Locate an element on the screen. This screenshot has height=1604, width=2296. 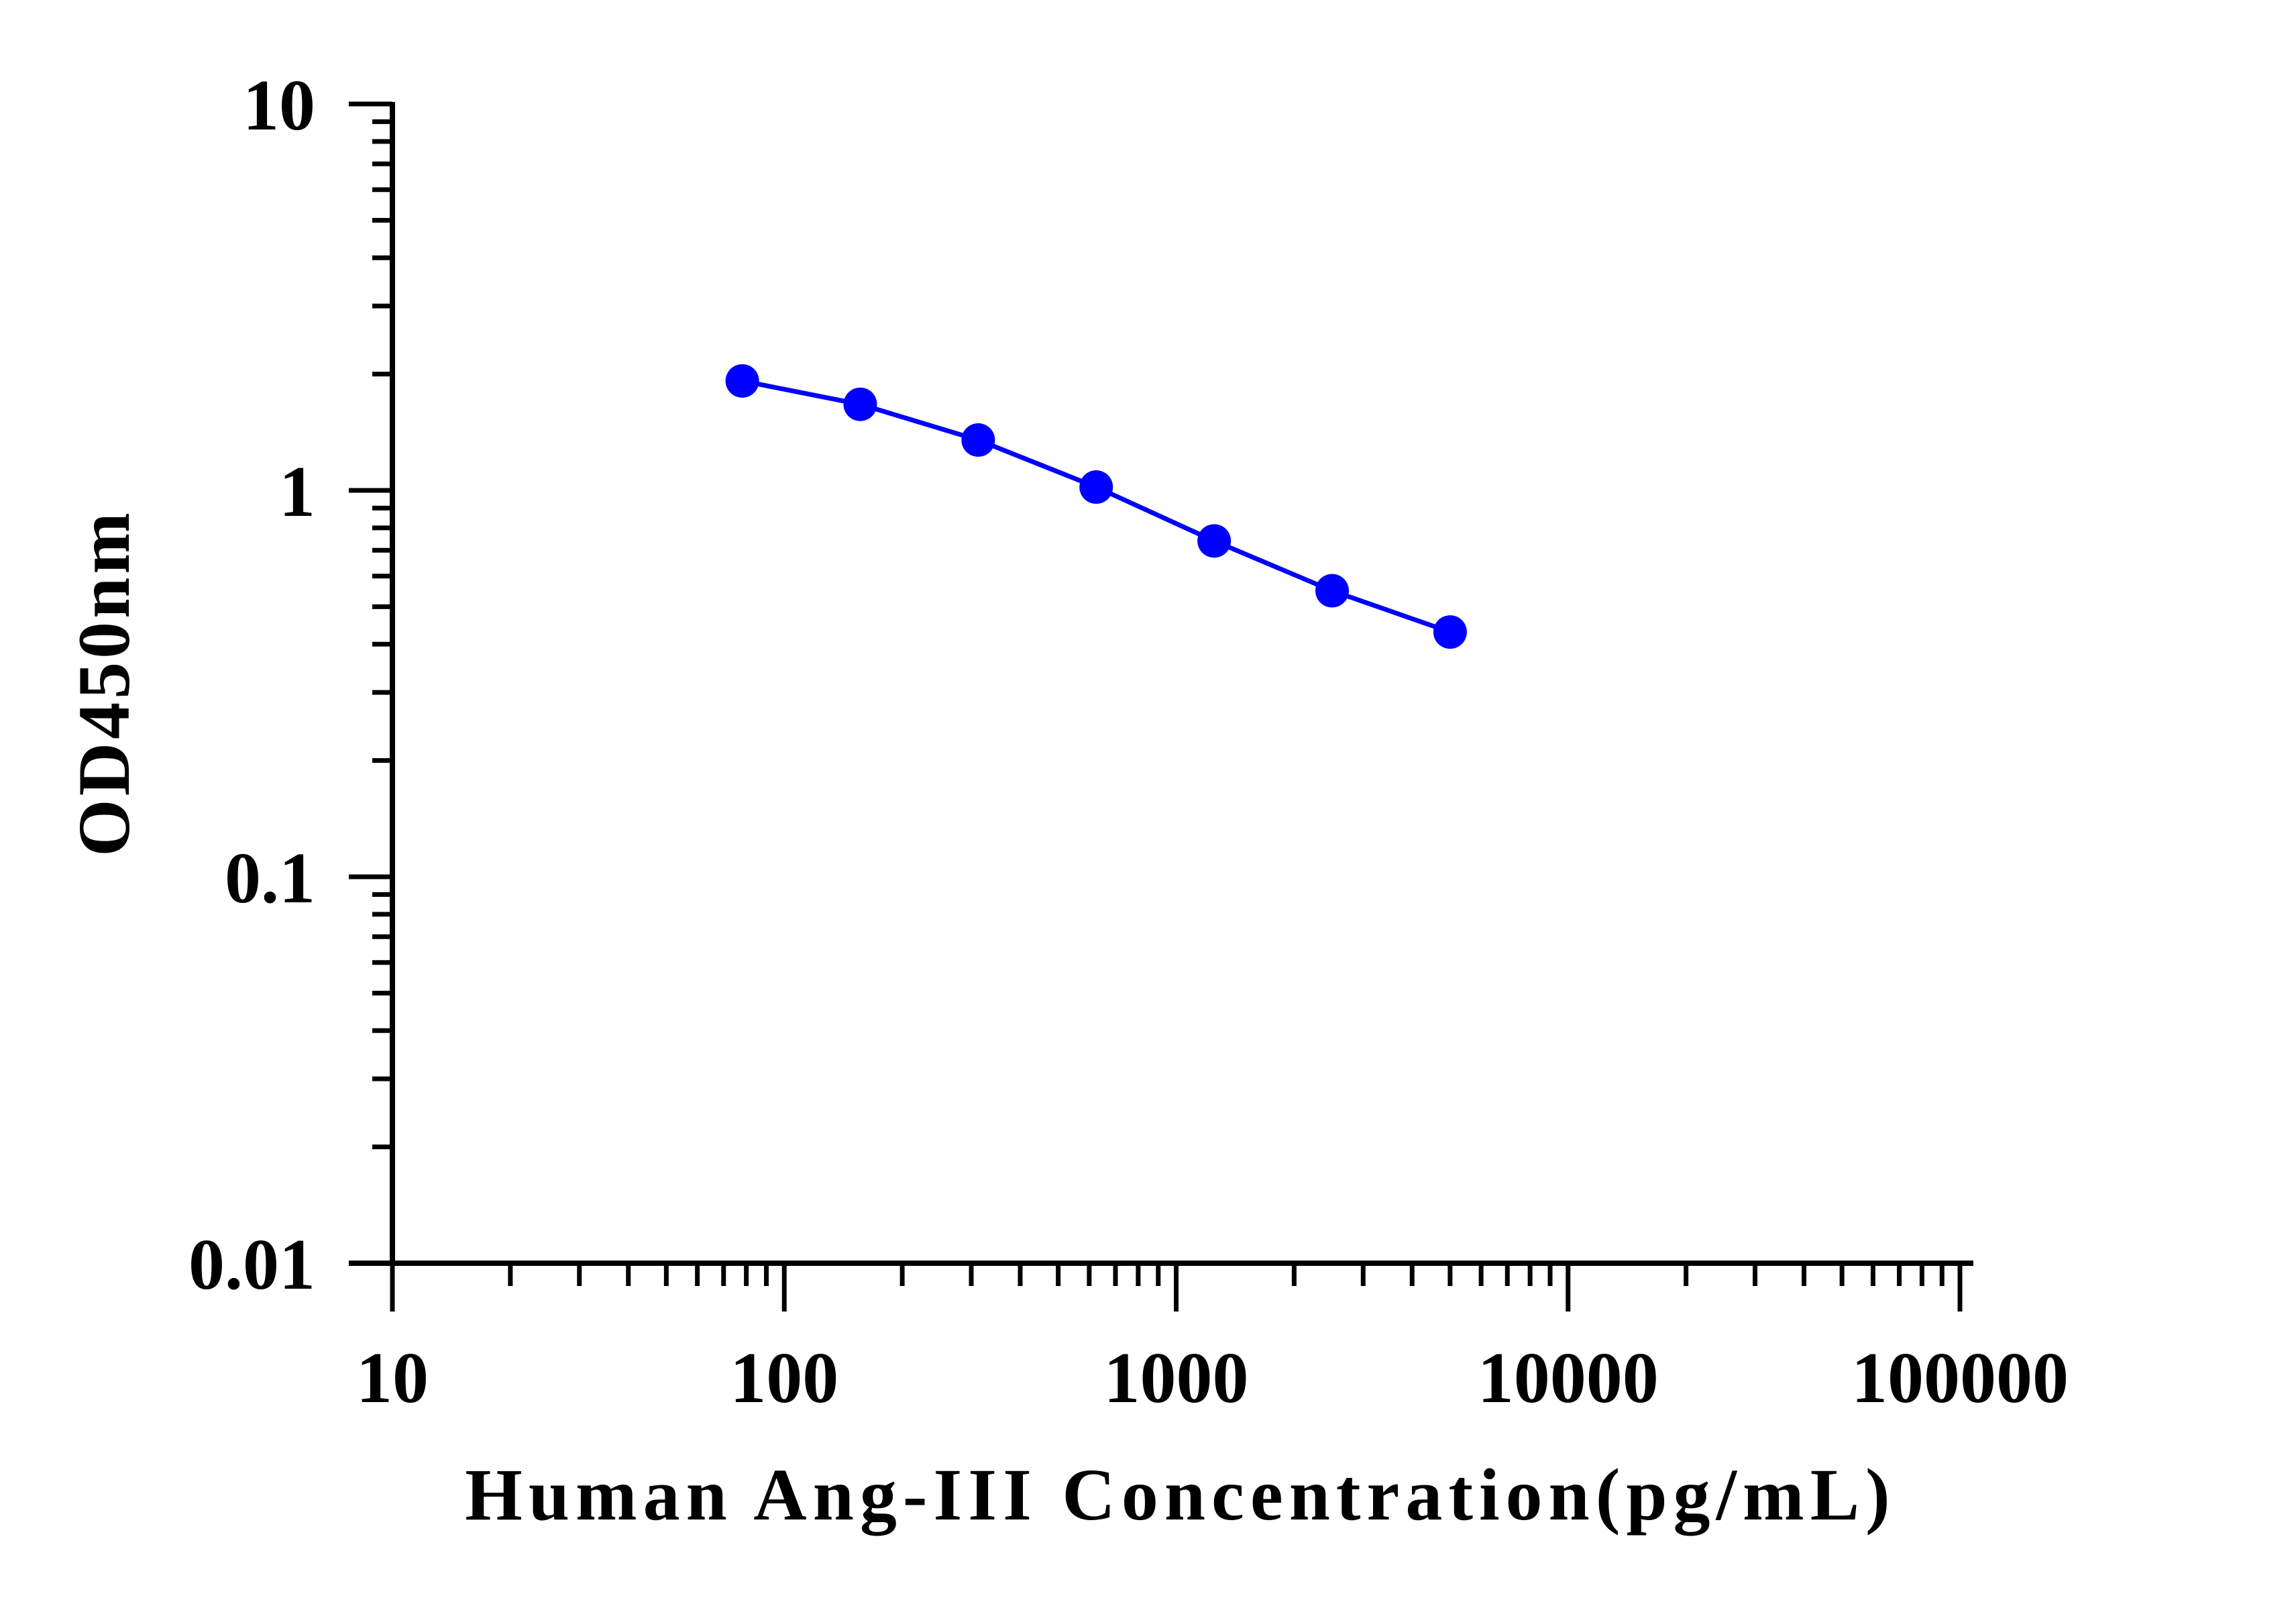
y-tick-label: 10 is located at coordinates (279, 106).